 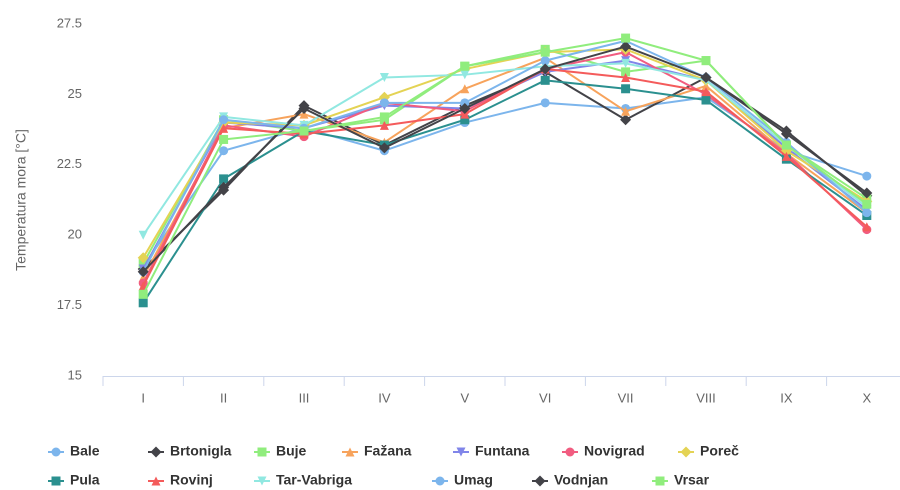 I want to click on y-tick-label: 22.5, so click(x=69, y=163).